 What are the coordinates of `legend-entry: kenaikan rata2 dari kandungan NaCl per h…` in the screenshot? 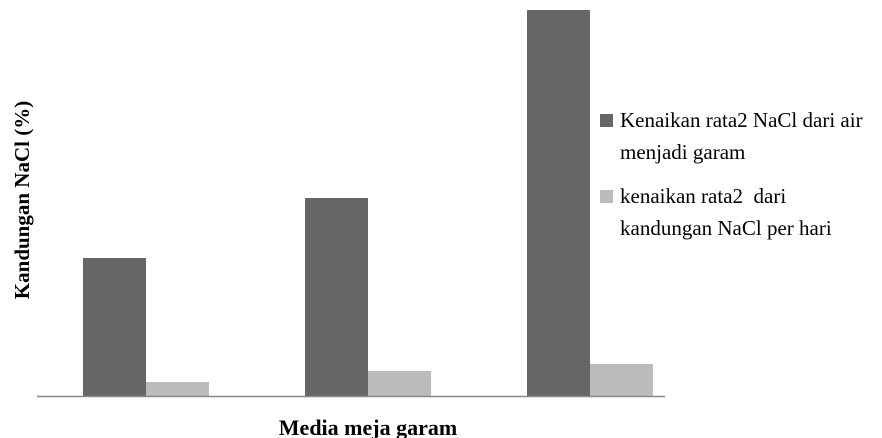 It's located at (733, 212).